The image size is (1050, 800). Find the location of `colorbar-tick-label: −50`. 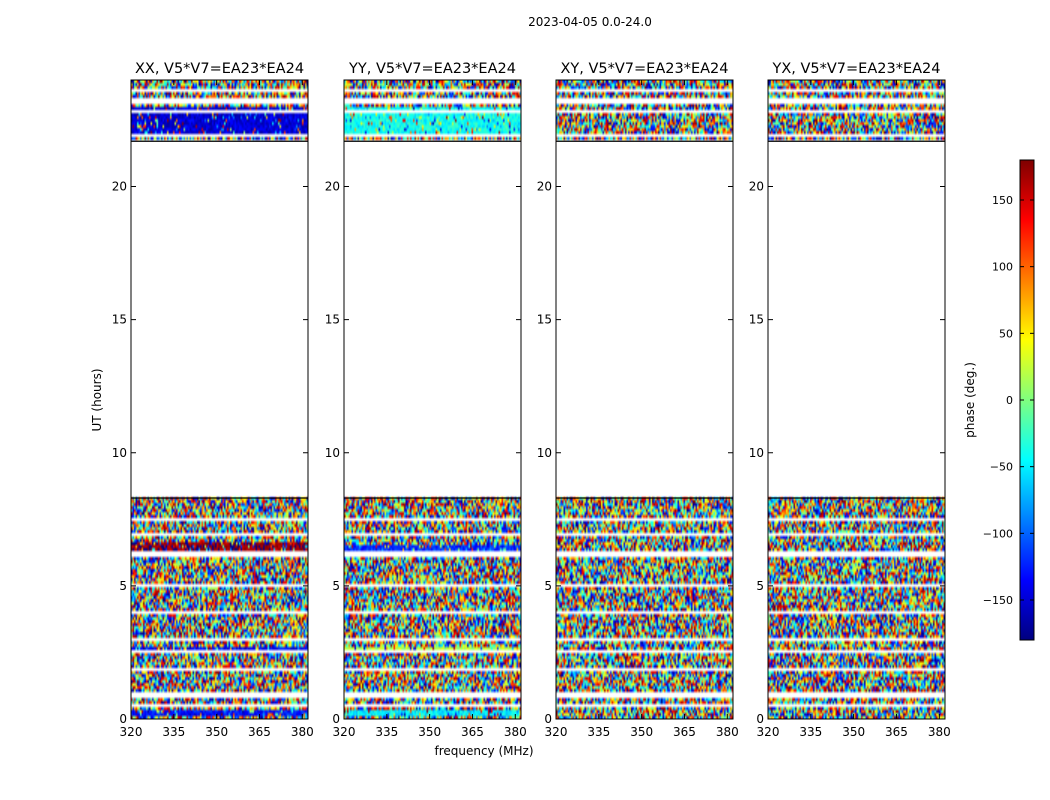

colorbar-tick-label: −50 is located at coordinates (1001, 467).